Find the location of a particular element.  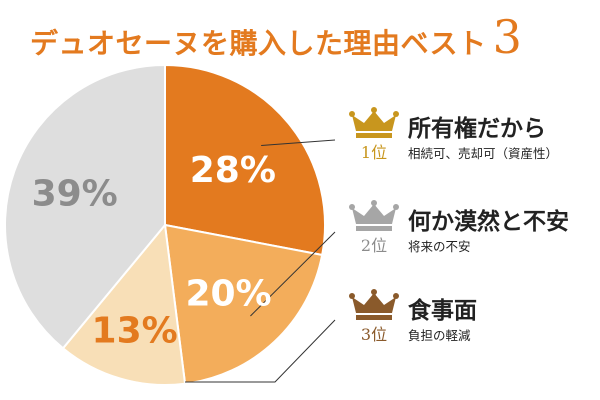

rank-3: 3位 食事面 負担の軽減 is located at coordinates (467, 322).